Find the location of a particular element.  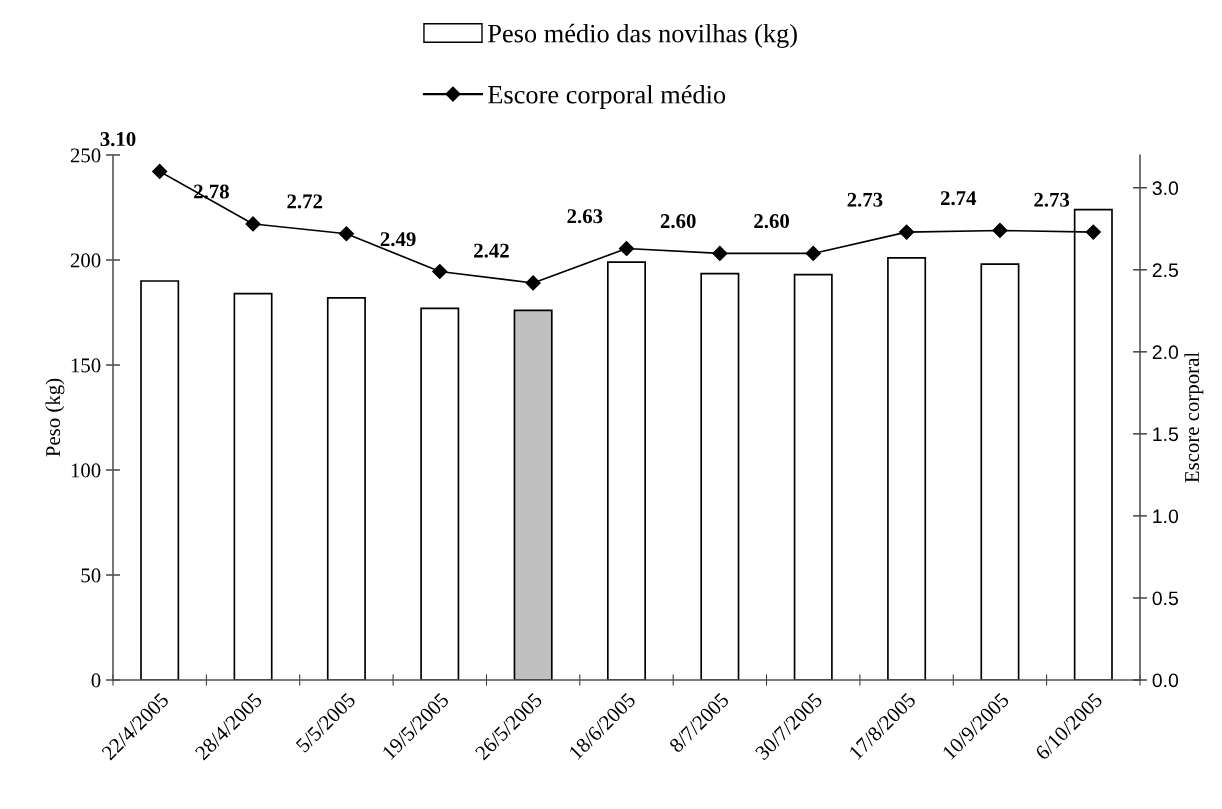

y-tick-label: 100 is located at coordinates (86, 470).